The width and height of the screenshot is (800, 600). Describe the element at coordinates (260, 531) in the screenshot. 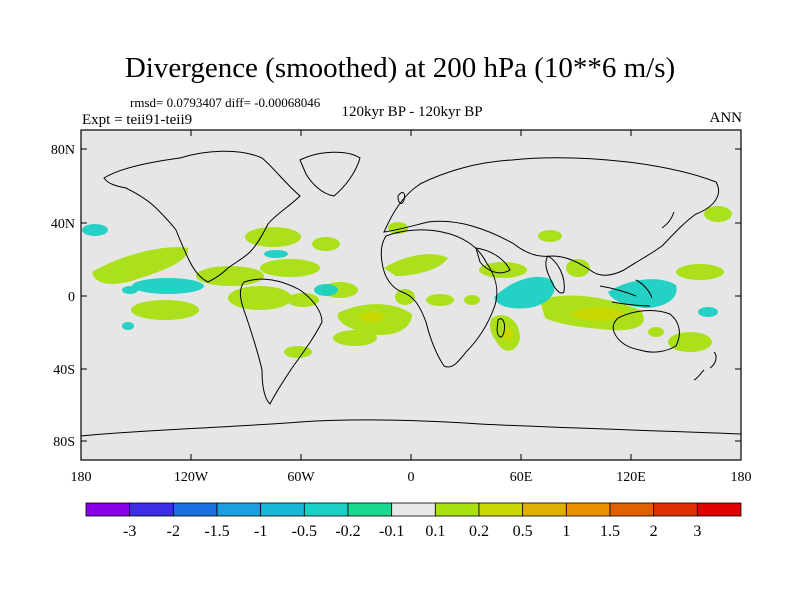

I see `colorbar-label: -1` at that location.